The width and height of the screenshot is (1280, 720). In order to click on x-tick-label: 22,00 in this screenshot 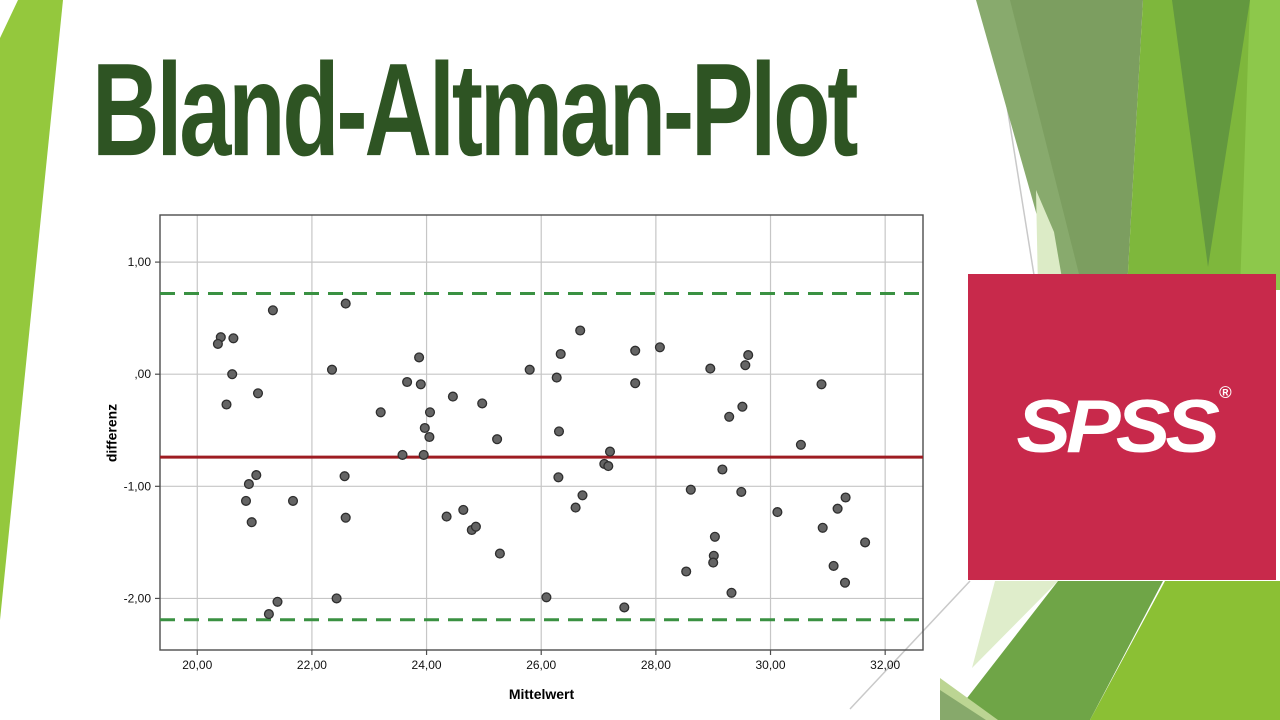, I will do `click(312, 665)`.